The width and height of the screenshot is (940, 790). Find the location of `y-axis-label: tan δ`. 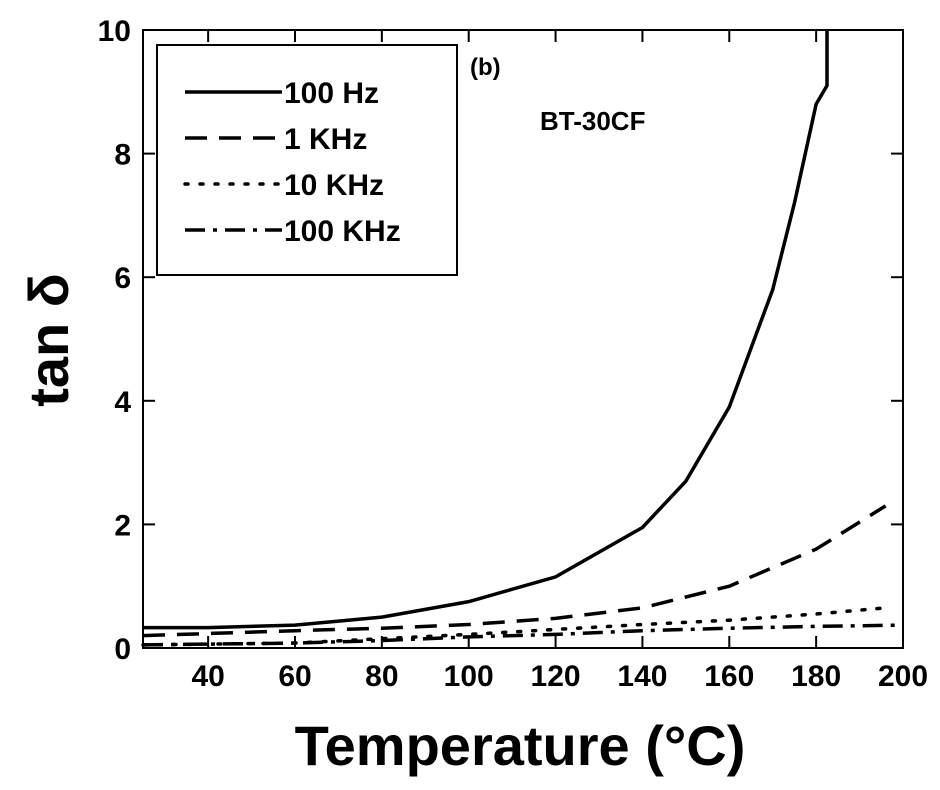

y-axis-label: tan δ is located at coordinates (48, 340).